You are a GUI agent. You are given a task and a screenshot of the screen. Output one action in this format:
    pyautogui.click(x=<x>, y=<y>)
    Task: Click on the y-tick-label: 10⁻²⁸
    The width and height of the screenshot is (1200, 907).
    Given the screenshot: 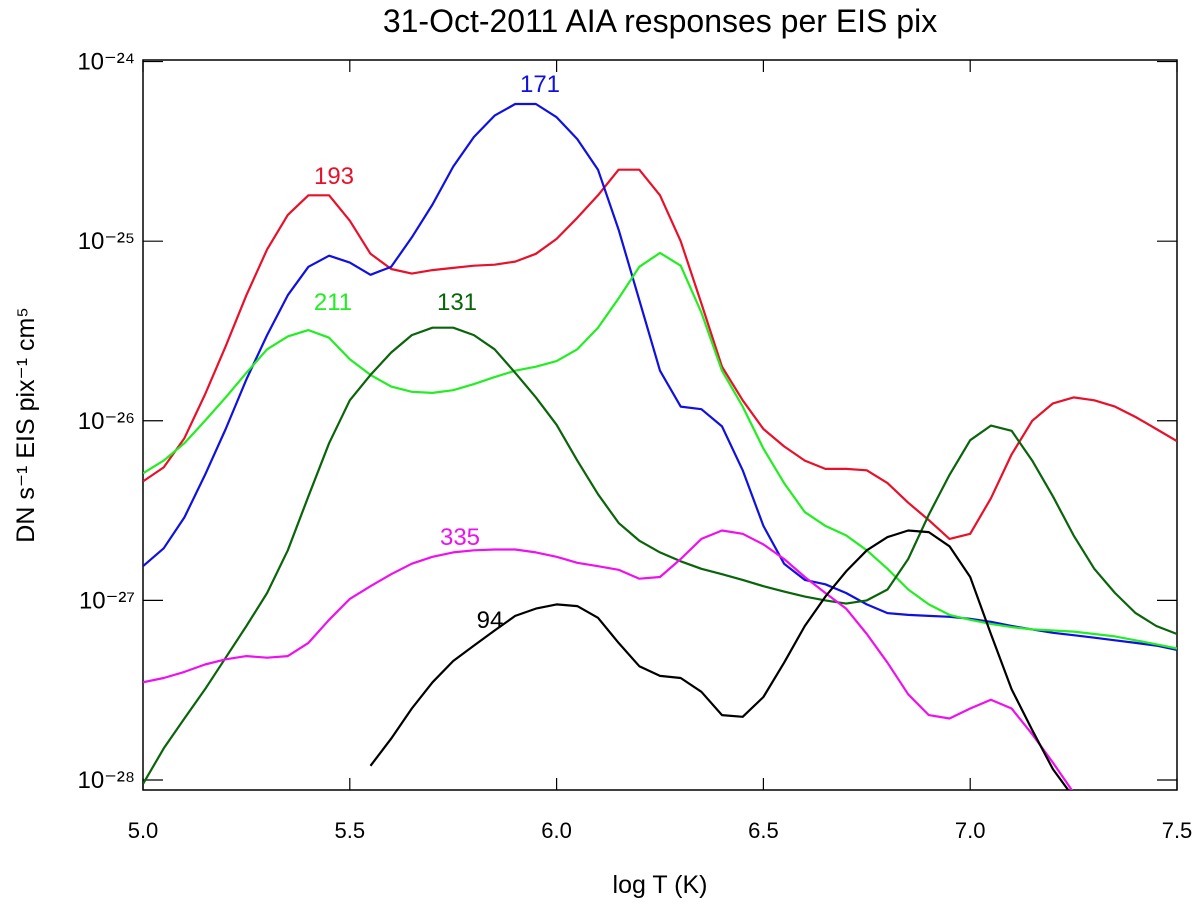 What is the action you would take?
    pyautogui.click(x=106, y=780)
    